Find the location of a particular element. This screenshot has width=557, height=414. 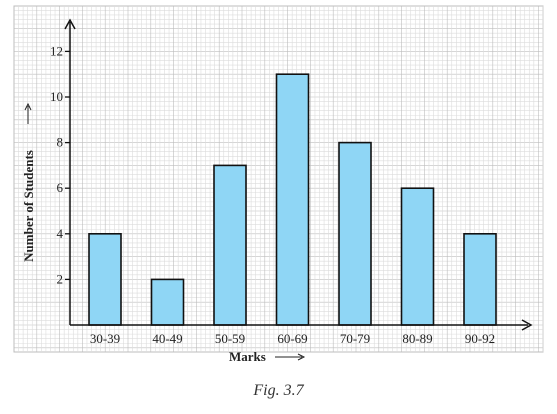

y-axis-title: Number of Students is located at coordinates (28, 206).